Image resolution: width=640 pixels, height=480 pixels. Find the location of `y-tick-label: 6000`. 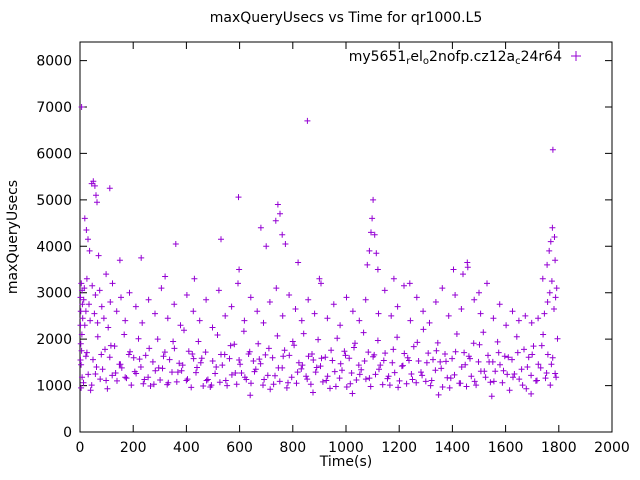

y-tick-label: 6000 is located at coordinates (54, 154).